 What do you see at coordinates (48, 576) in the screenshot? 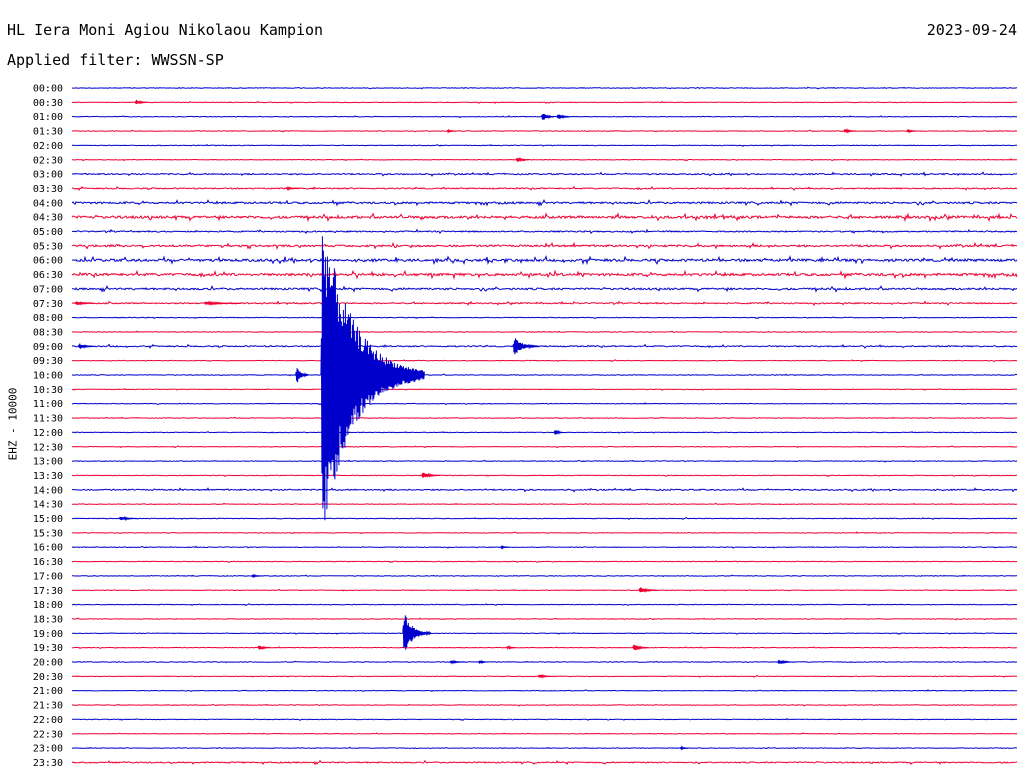
I see `time-label-1700: 17:00` at bounding box center [48, 576].